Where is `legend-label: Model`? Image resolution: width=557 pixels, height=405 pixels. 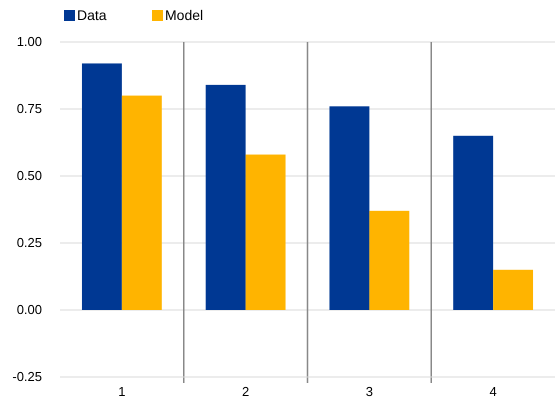 legend-label: Model is located at coordinates (184, 15).